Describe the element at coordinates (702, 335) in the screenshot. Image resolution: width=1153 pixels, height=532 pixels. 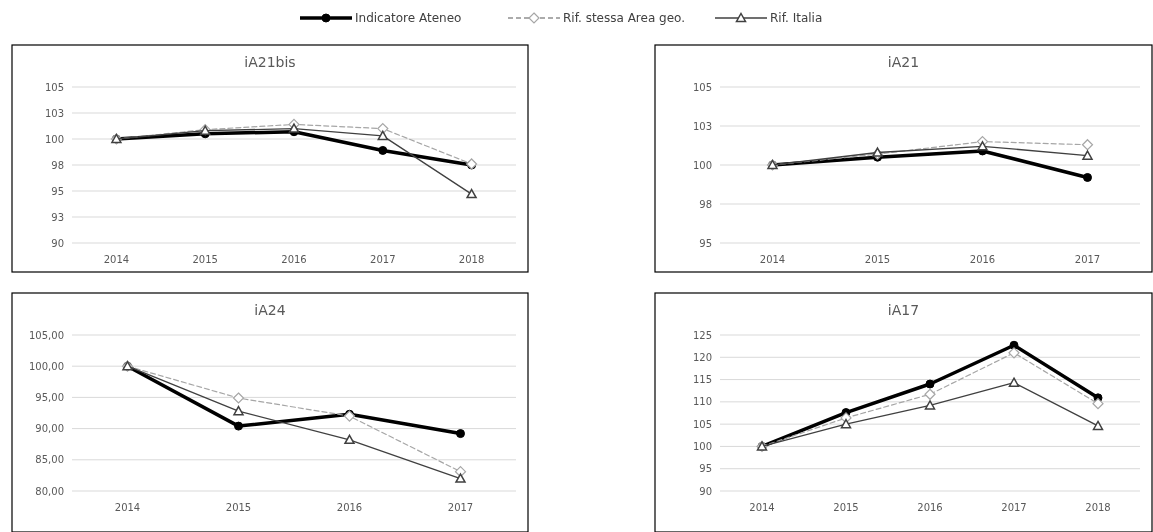
I see `y-tick-label: 125` at that location.